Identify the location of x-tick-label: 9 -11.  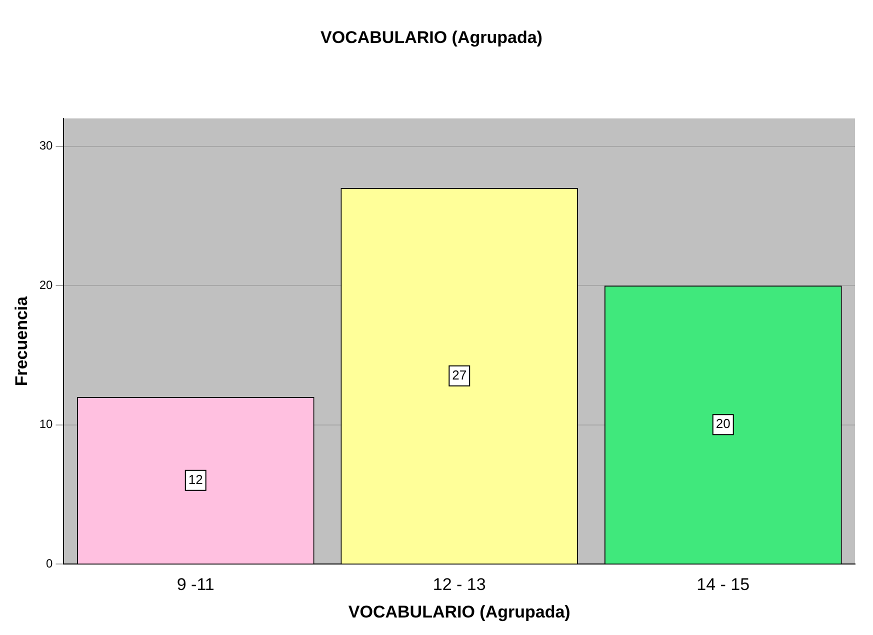
(195, 584).